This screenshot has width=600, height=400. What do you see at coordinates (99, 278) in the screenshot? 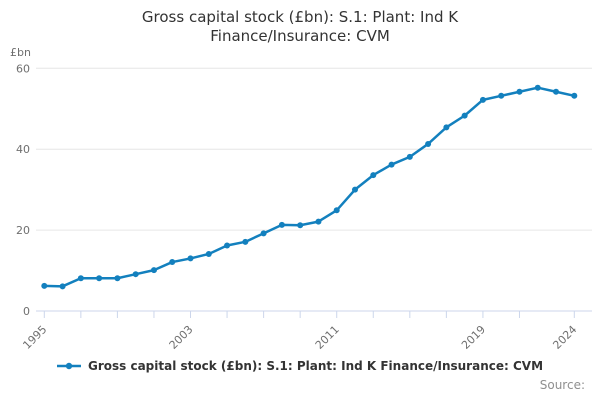
I see `data-point-1998` at bounding box center [99, 278].